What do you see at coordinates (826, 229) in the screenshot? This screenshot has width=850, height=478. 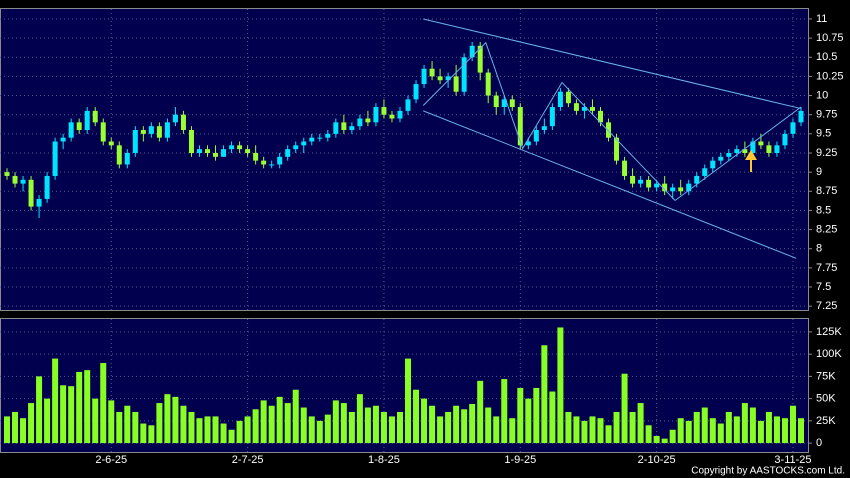 I see `y-tick-label: 8.25` at bounding box center [826, 229].